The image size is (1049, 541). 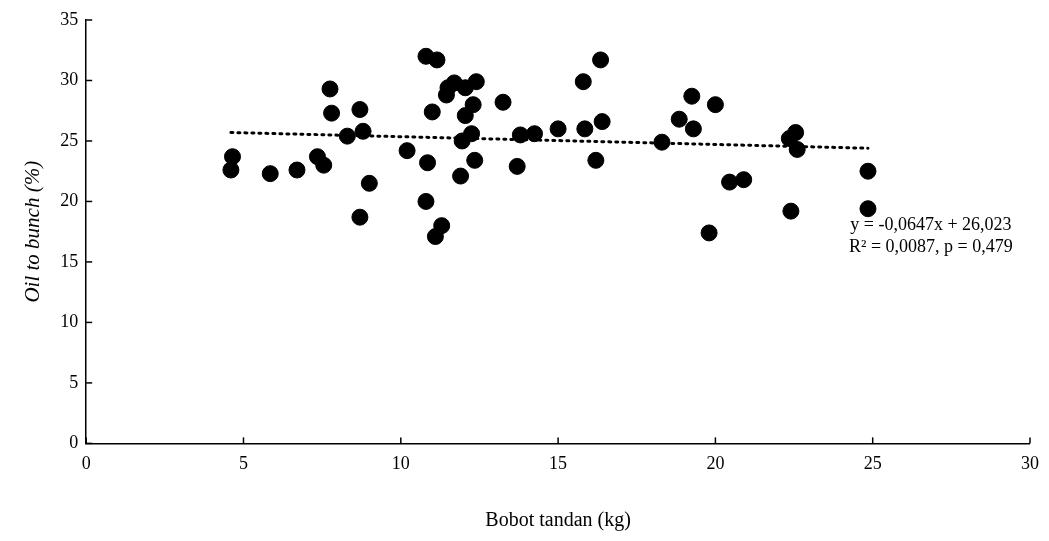 I want to click on x-axis-title: Bobot tandan (kg), so click(x=558, y=520).